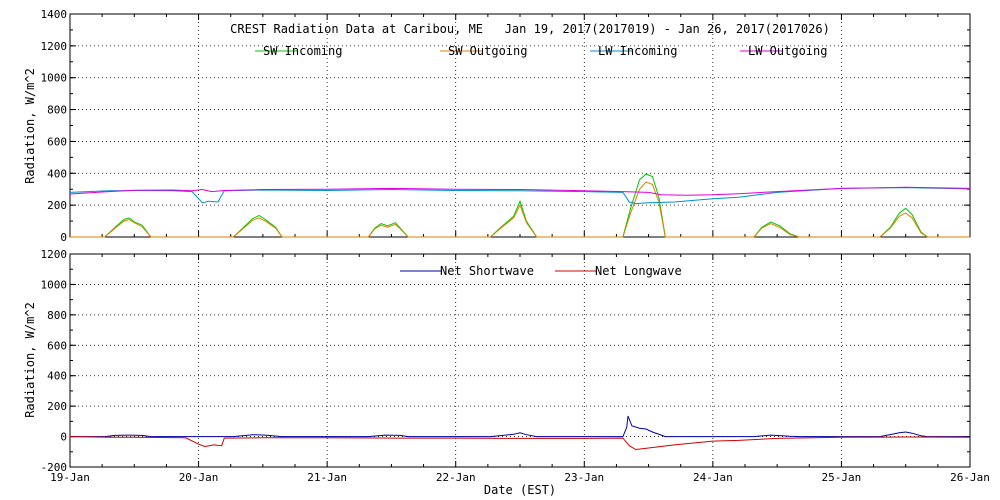  What do you see at coordinates (638, 271) in the screenshot?
I see `legend-label-net-longwave: Net Longwave` at bounding box center [638, 271].